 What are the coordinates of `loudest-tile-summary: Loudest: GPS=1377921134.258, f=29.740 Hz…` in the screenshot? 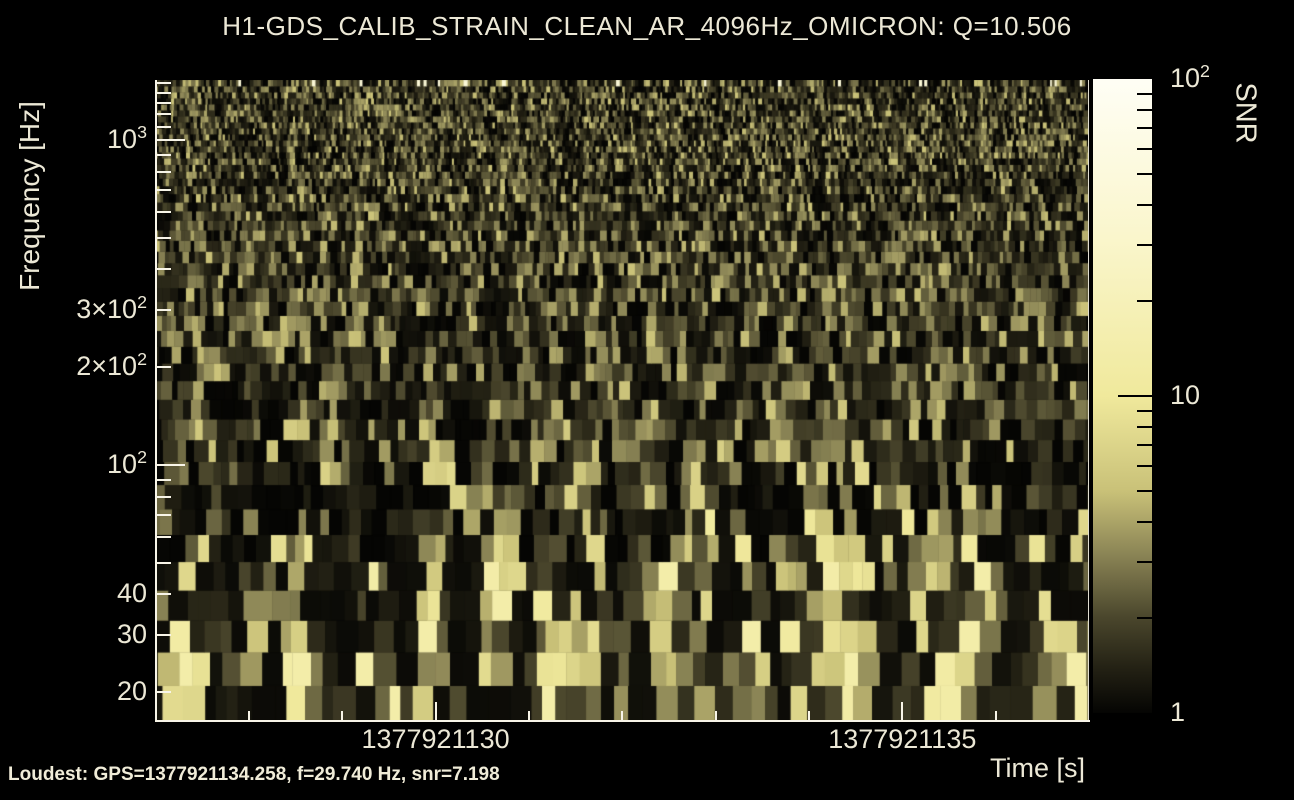 It's located at (254, 774).